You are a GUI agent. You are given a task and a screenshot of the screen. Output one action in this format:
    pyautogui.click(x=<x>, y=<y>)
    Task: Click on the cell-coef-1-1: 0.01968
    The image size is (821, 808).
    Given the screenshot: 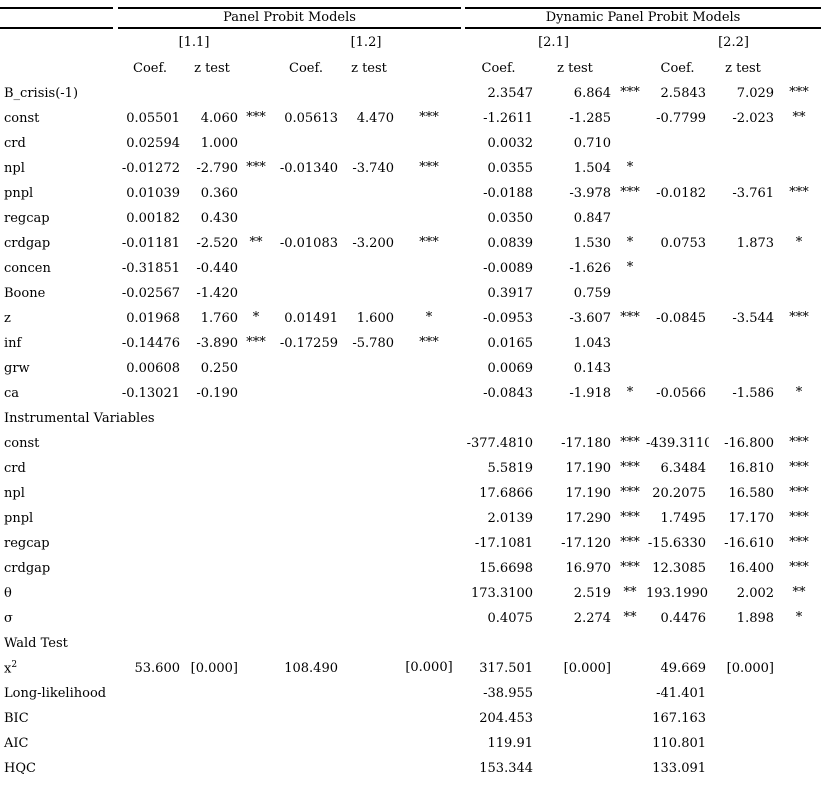 What is the action you would take?
    pyautogui.click(x=153, y=318)
    